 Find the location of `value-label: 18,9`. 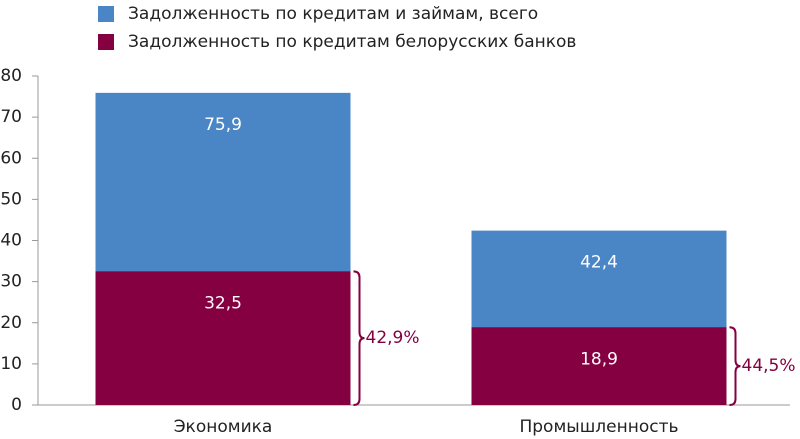

value-label: 18,9 is located at coordinates (599, 359).